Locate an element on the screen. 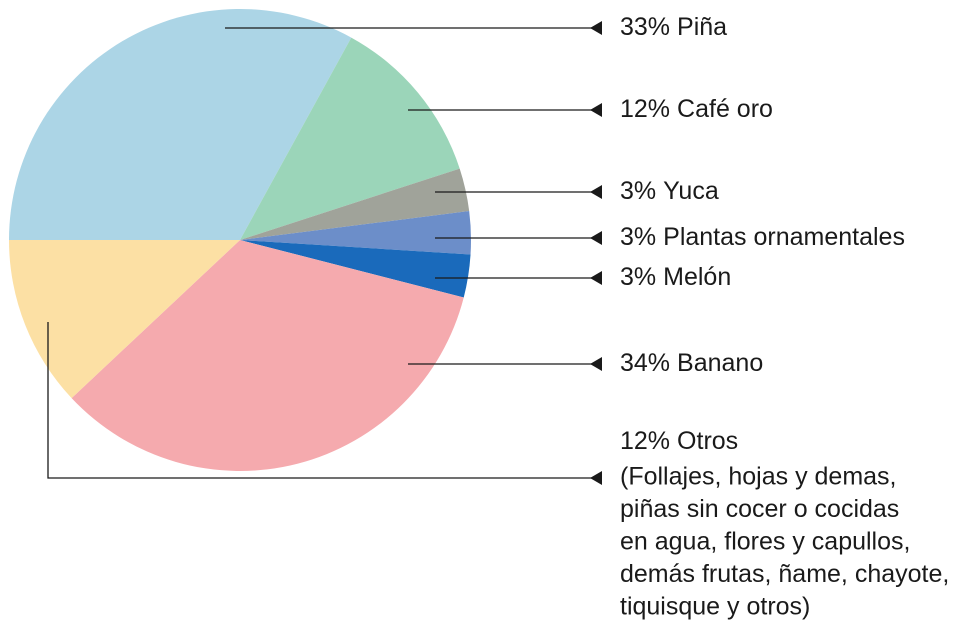 The width and height of the screenshot is (974, 623). slice-label: 12% Otros is located at coordinates (679, 441).